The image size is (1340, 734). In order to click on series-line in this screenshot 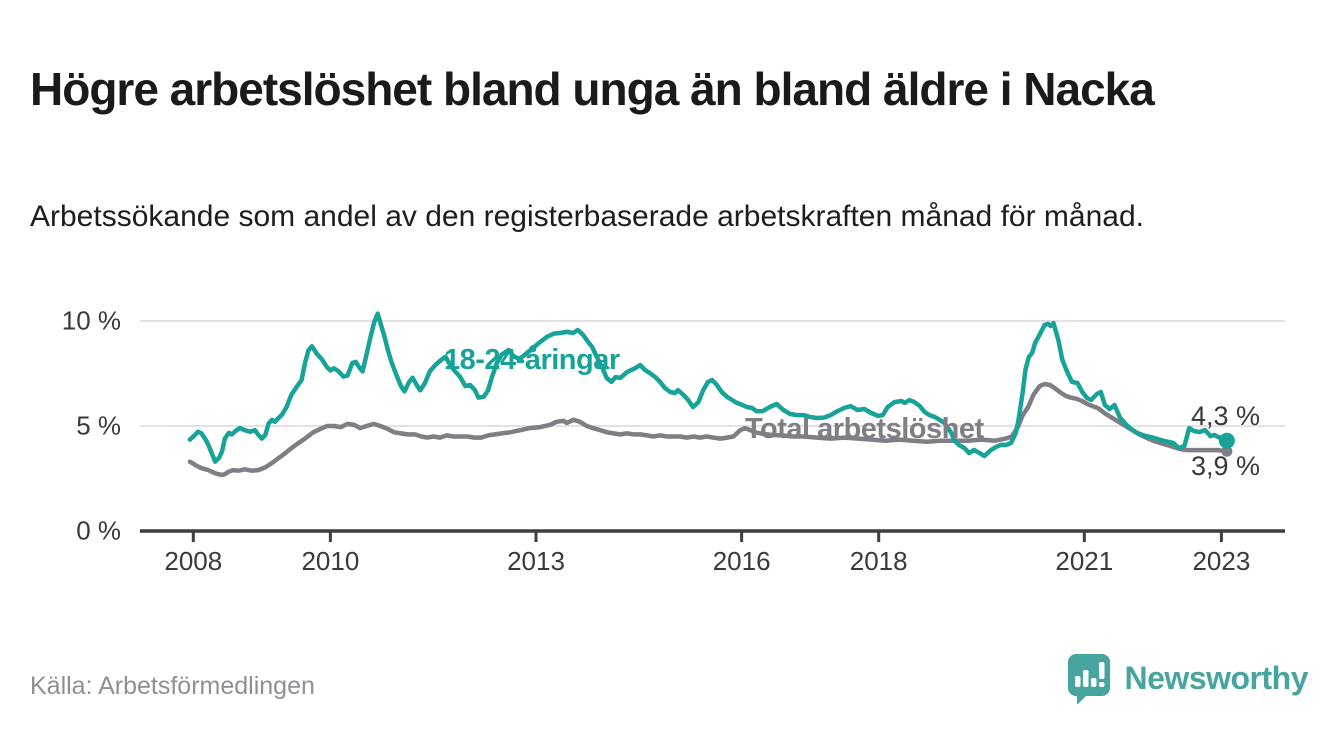, I will do `click(708, 429)`.